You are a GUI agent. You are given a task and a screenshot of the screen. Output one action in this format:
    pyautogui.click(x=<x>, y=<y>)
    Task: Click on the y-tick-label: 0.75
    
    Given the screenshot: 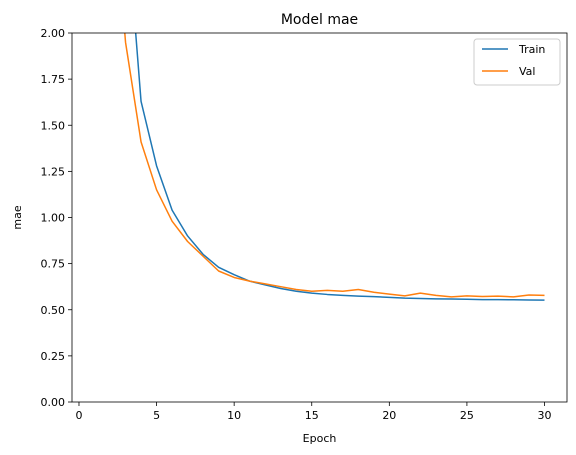 What is the action you would take?
    pyautogui.click(x=53, y=264)
    